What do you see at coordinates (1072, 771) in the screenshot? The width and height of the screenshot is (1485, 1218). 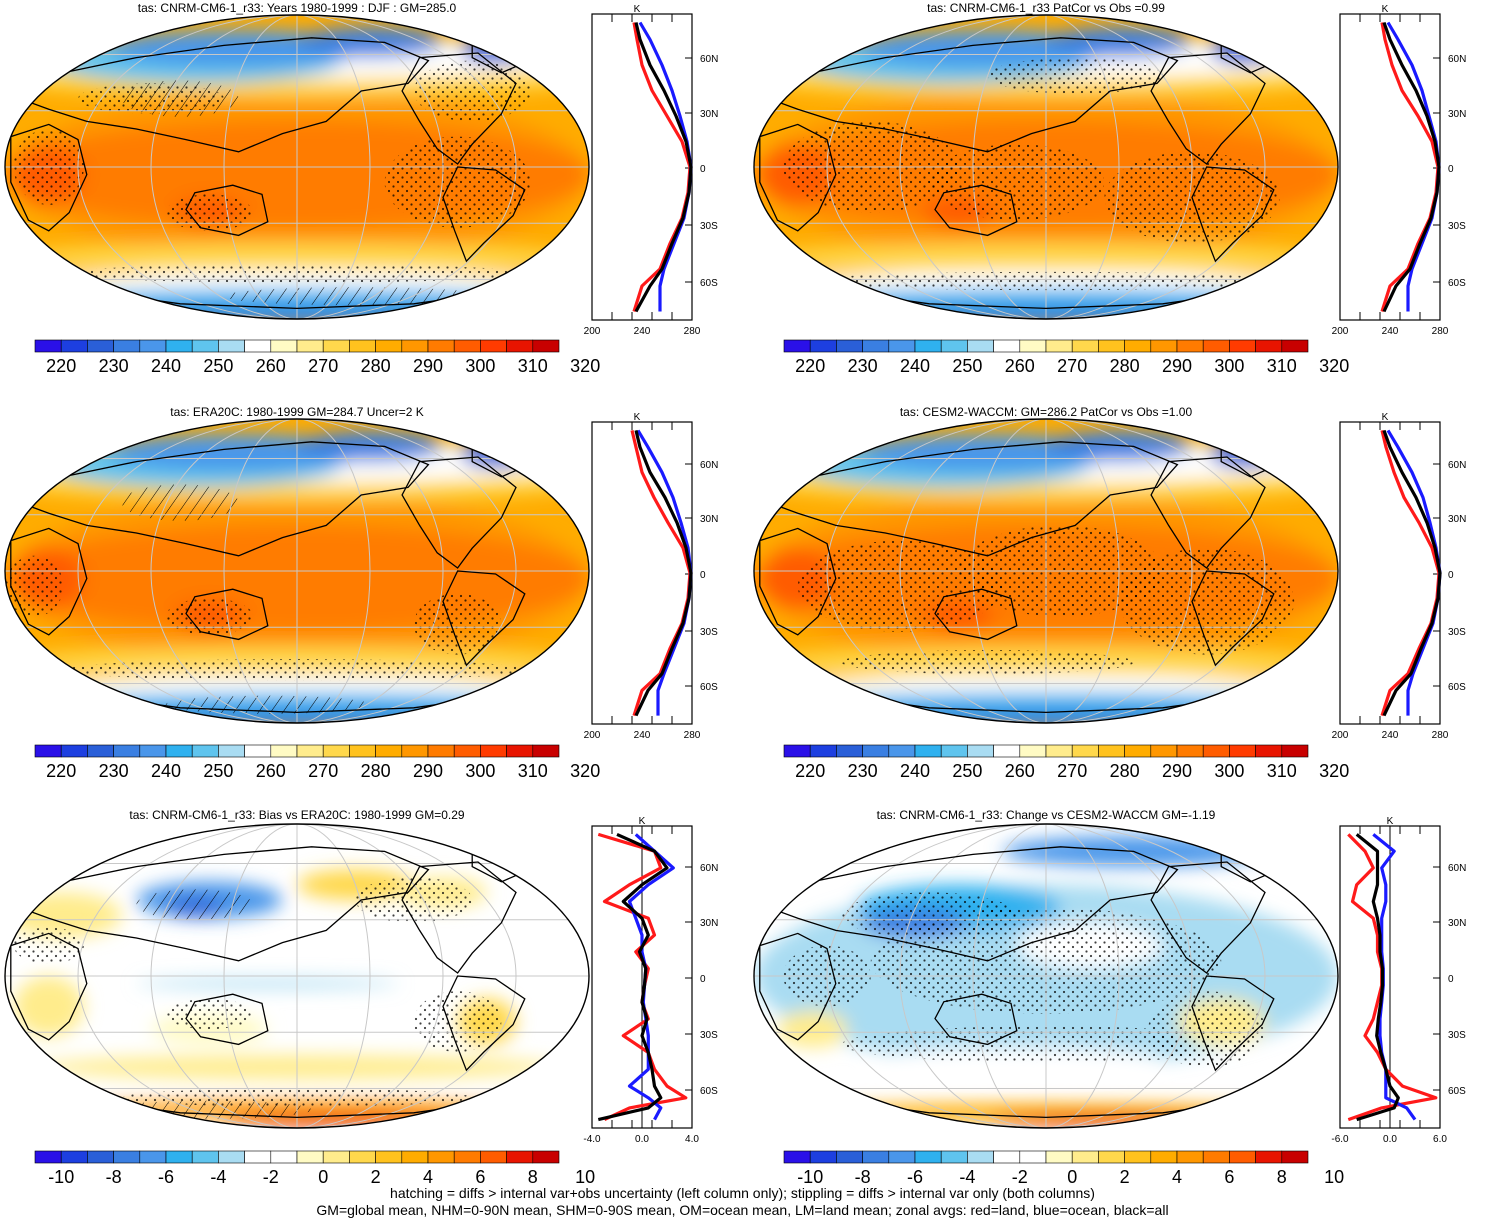 I see `colorbar-label: 270` at bounding box center [1072, 771].